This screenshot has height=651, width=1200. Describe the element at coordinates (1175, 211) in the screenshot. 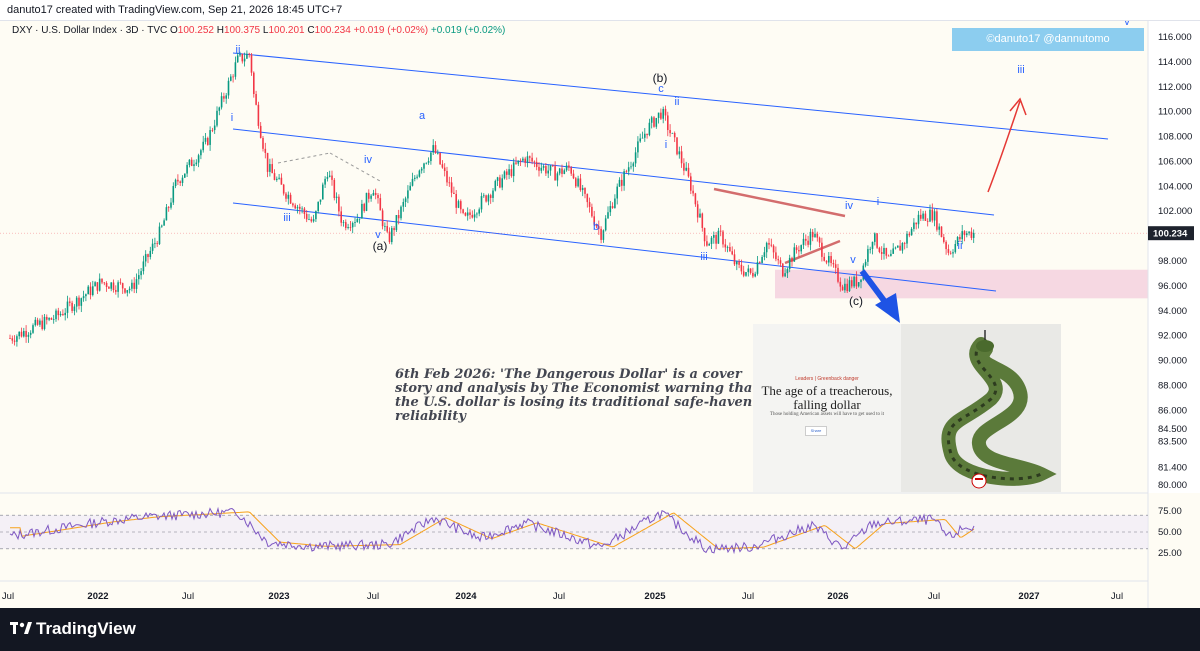

I see `price-tick: 102.000` at that location.